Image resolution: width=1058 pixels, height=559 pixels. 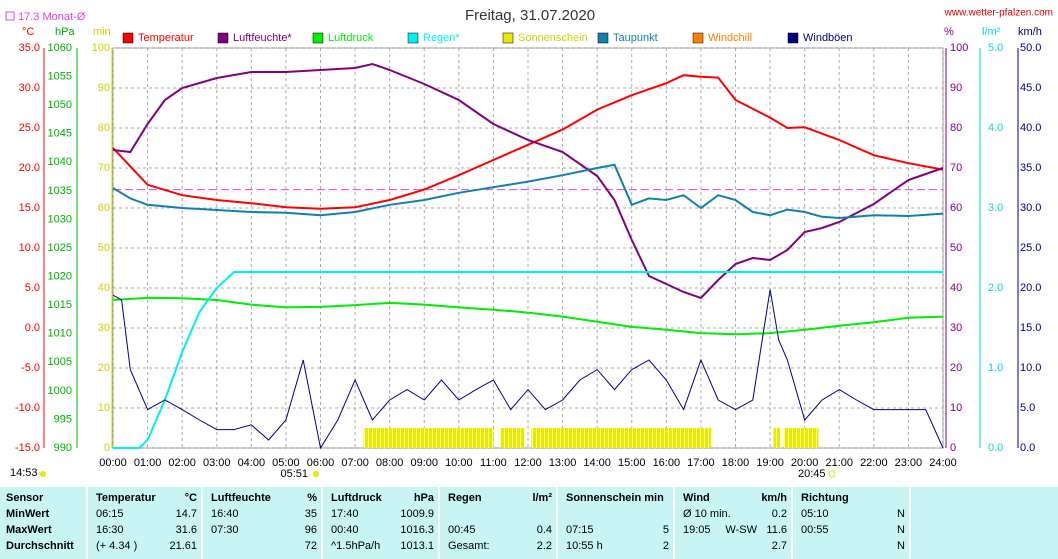 I want to click on y-tick-label: 2.0, so click(x=995, y=288).